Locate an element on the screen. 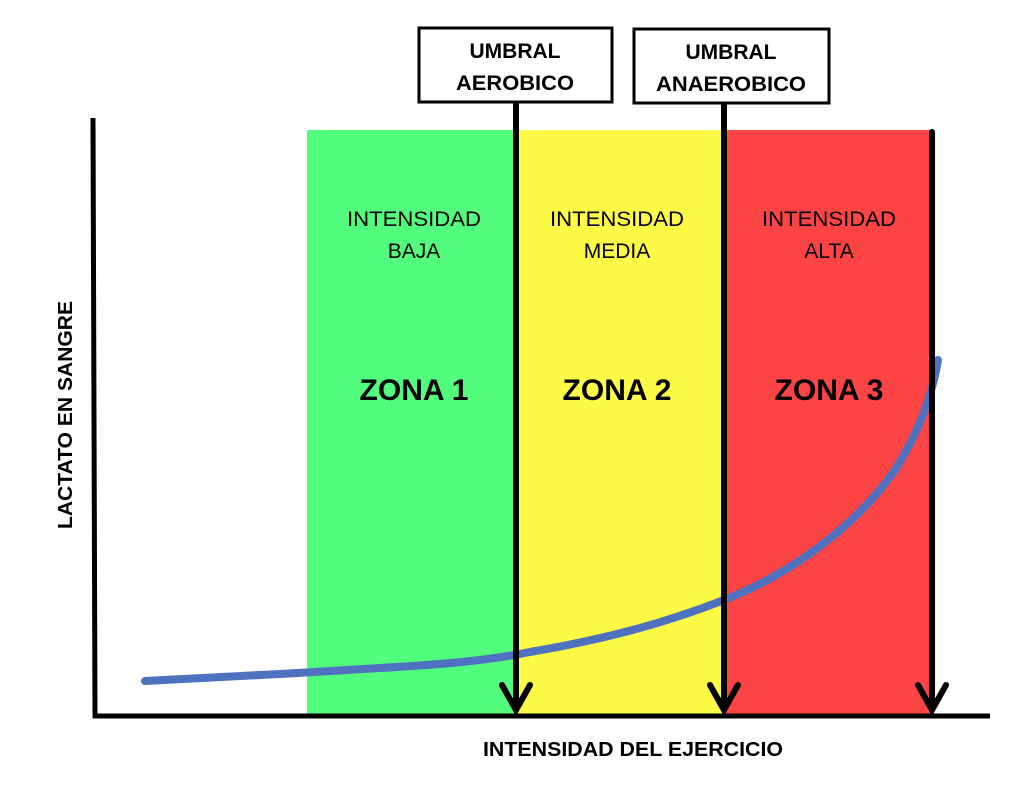 The image size is (1024, 798). aerobic-threshold-line1: UMBRAL is located at coordinates (515, 51).